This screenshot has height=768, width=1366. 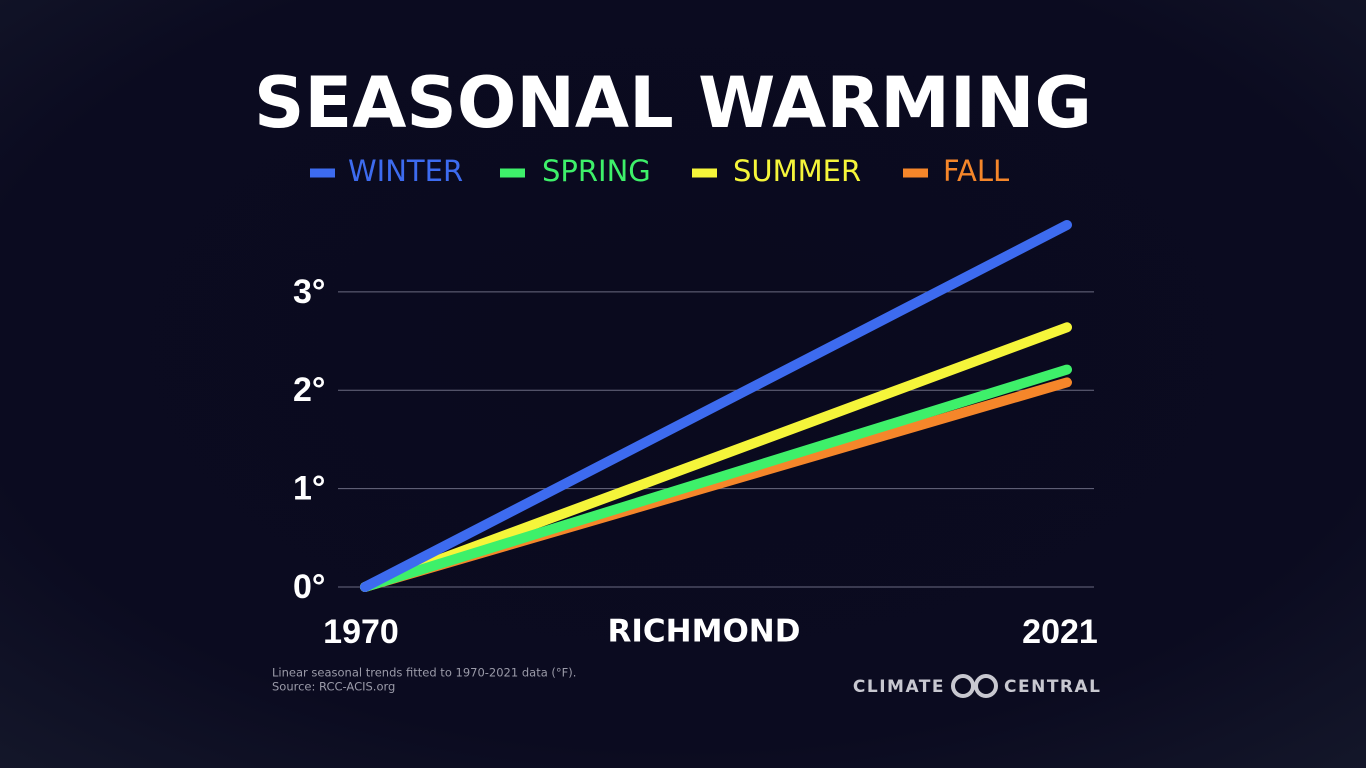 I want to click on legend-label: FALL, so click(x=976, y=171).